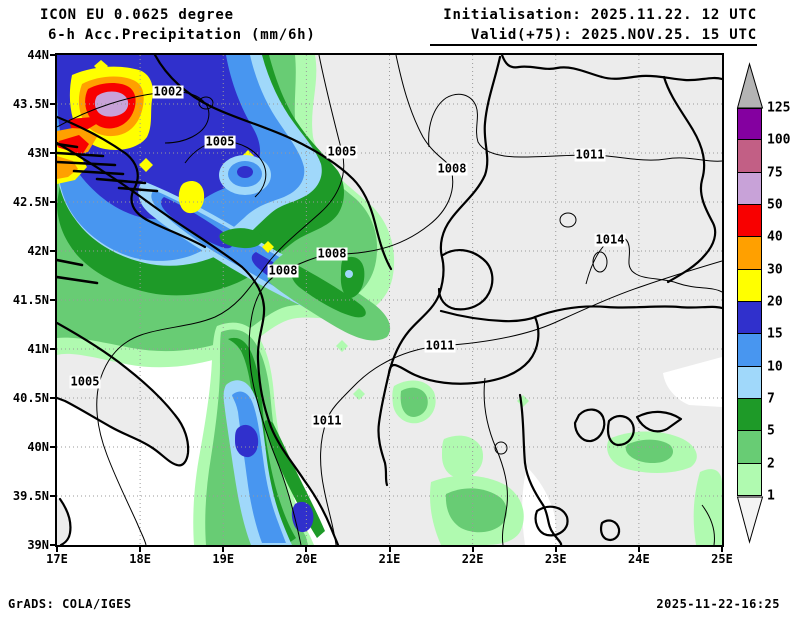 This screenshot has height=618, width=800. What do you see at coordinates (306, 559) in the screenshot?
I see `x-axis-label: 20E` at bounding box center [306, 559].